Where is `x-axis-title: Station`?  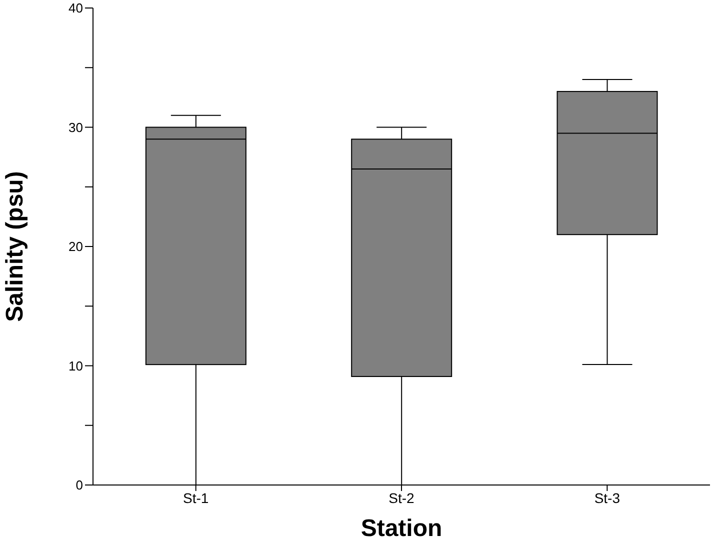 x-axis-title: Station is located at coordinates (401, 528).